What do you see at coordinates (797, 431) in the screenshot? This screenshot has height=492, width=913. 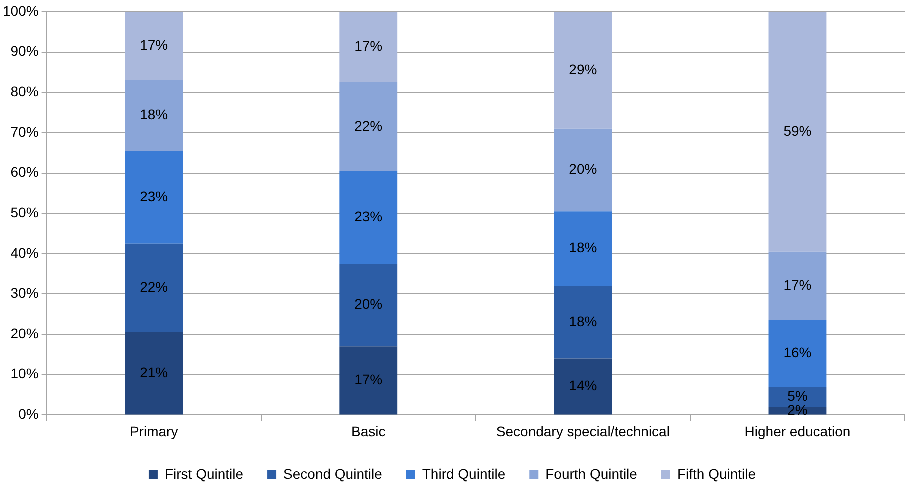 I see `x-tick-label: Higher education` at bounding box center [797, 431].